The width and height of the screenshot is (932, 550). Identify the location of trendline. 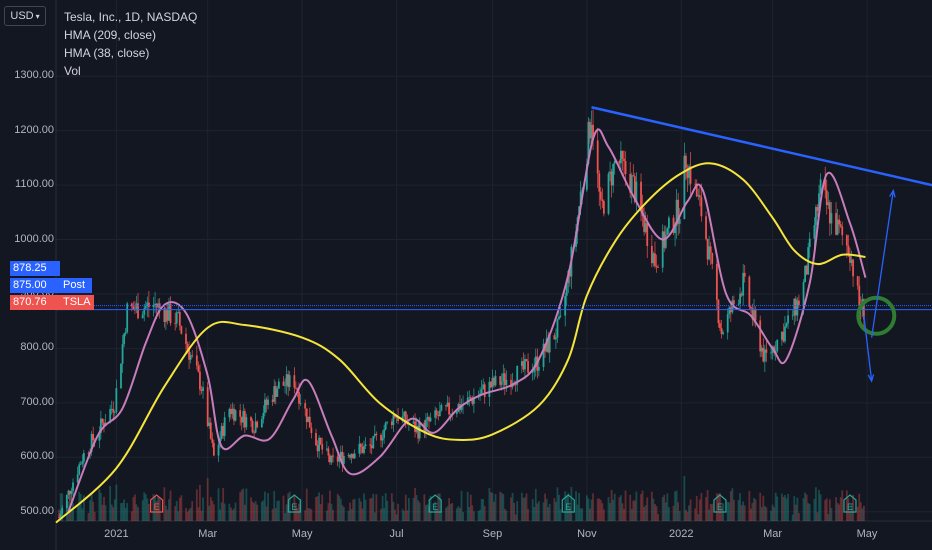
(761, 146).